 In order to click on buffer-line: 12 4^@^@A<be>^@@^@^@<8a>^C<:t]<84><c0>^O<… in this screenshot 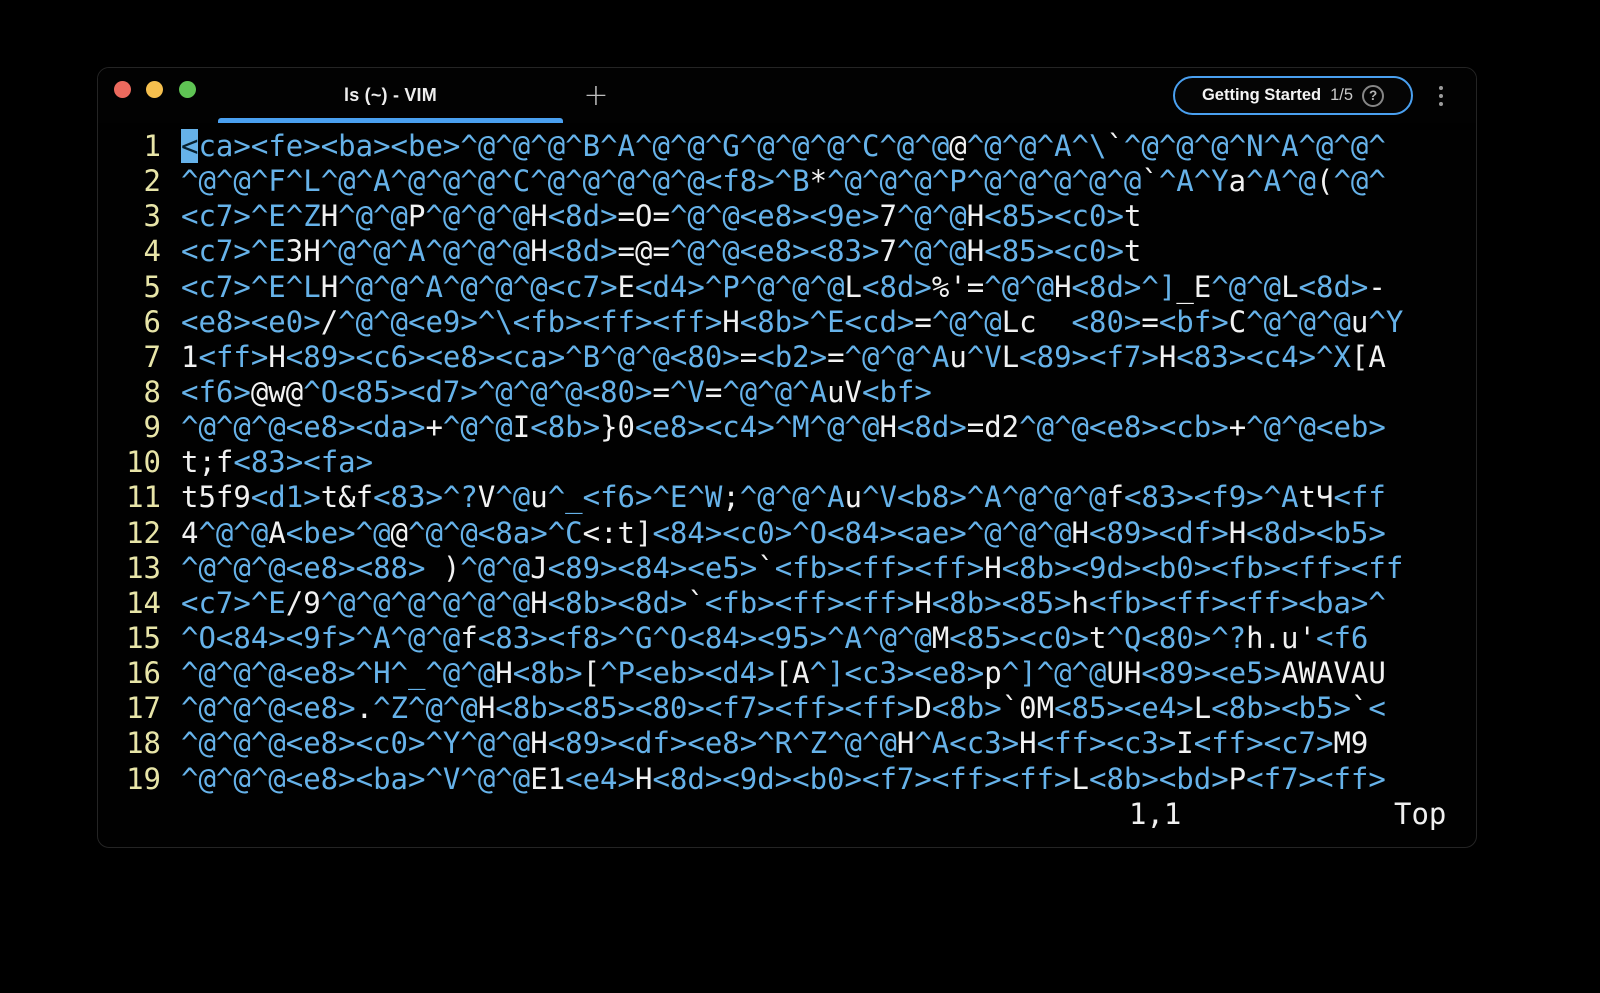, I will do `click(787, 533)`.